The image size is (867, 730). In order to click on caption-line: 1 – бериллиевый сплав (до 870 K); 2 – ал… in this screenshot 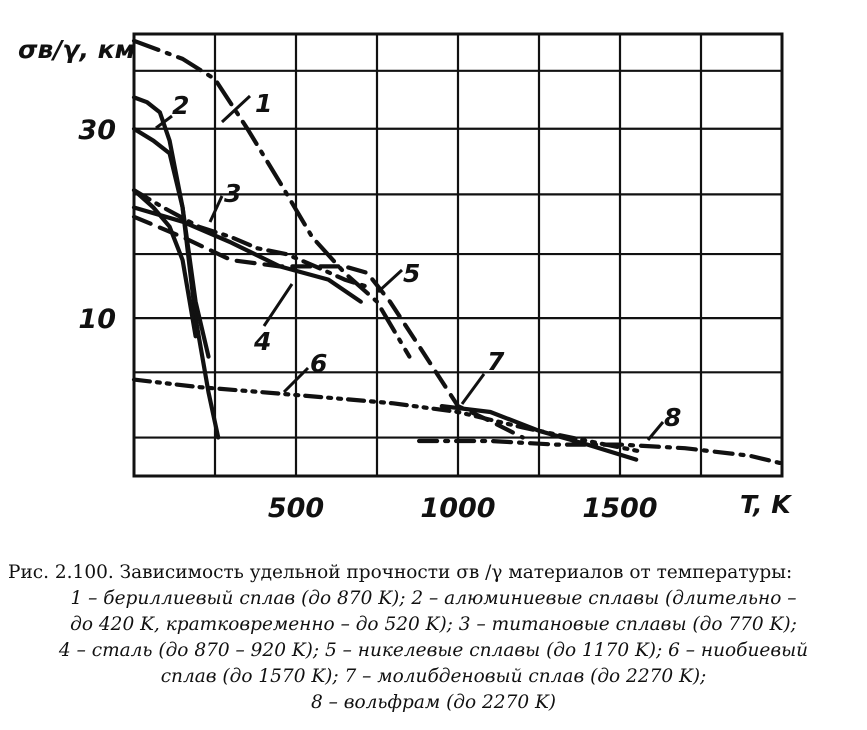, I will do `click(433, 598)`.